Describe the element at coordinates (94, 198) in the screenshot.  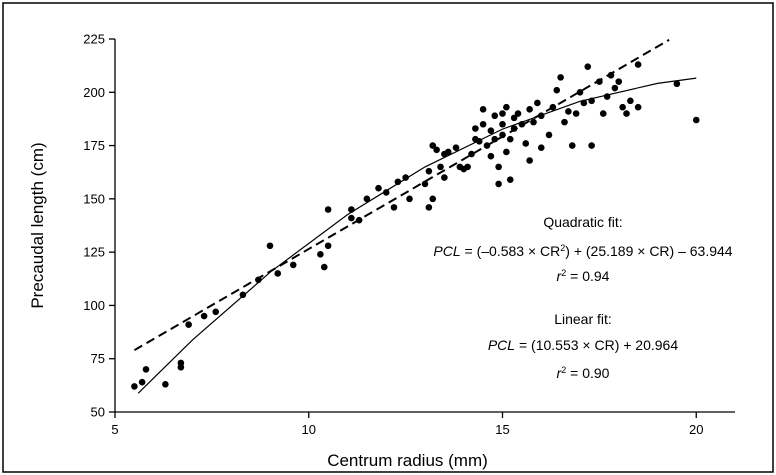
I see `y-tick-label: 150` at that location.